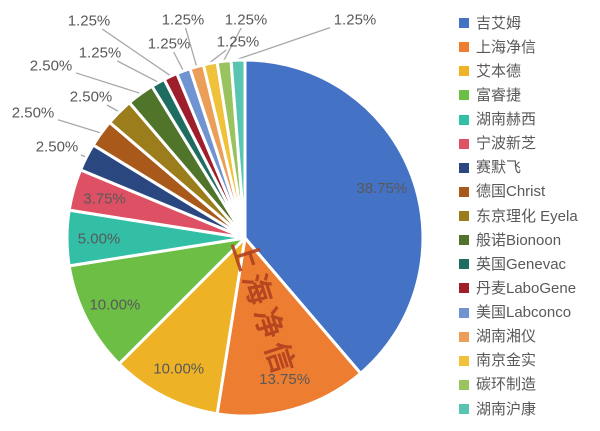  I want to click on legend-label: 宁波新芝, so click(506, 144).